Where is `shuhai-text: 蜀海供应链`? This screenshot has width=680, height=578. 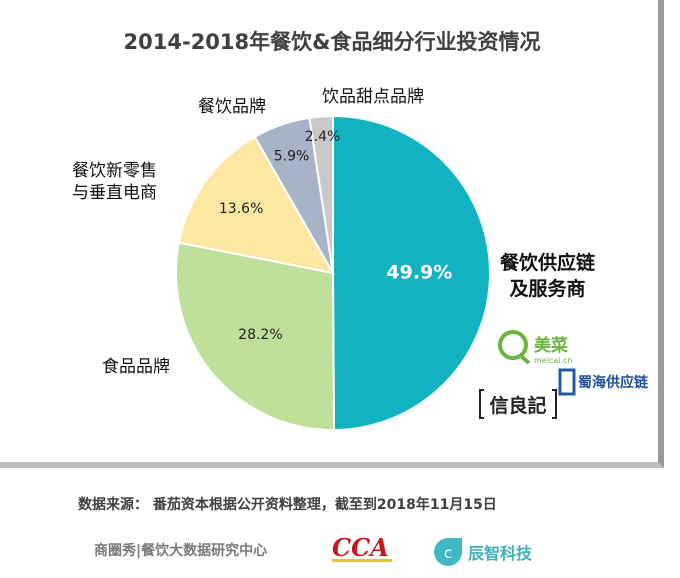 shuhai-text: 蜀海供应链 is located at coordinates (613, 382).